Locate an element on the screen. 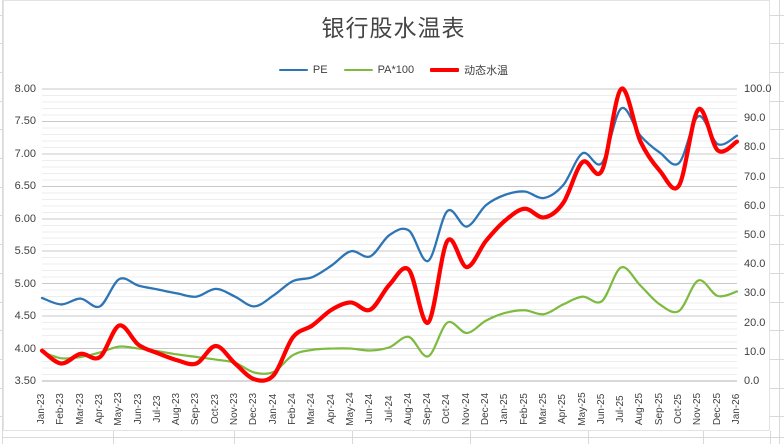  legend-item-pe-line: PE is located at coordinates (303, 70).